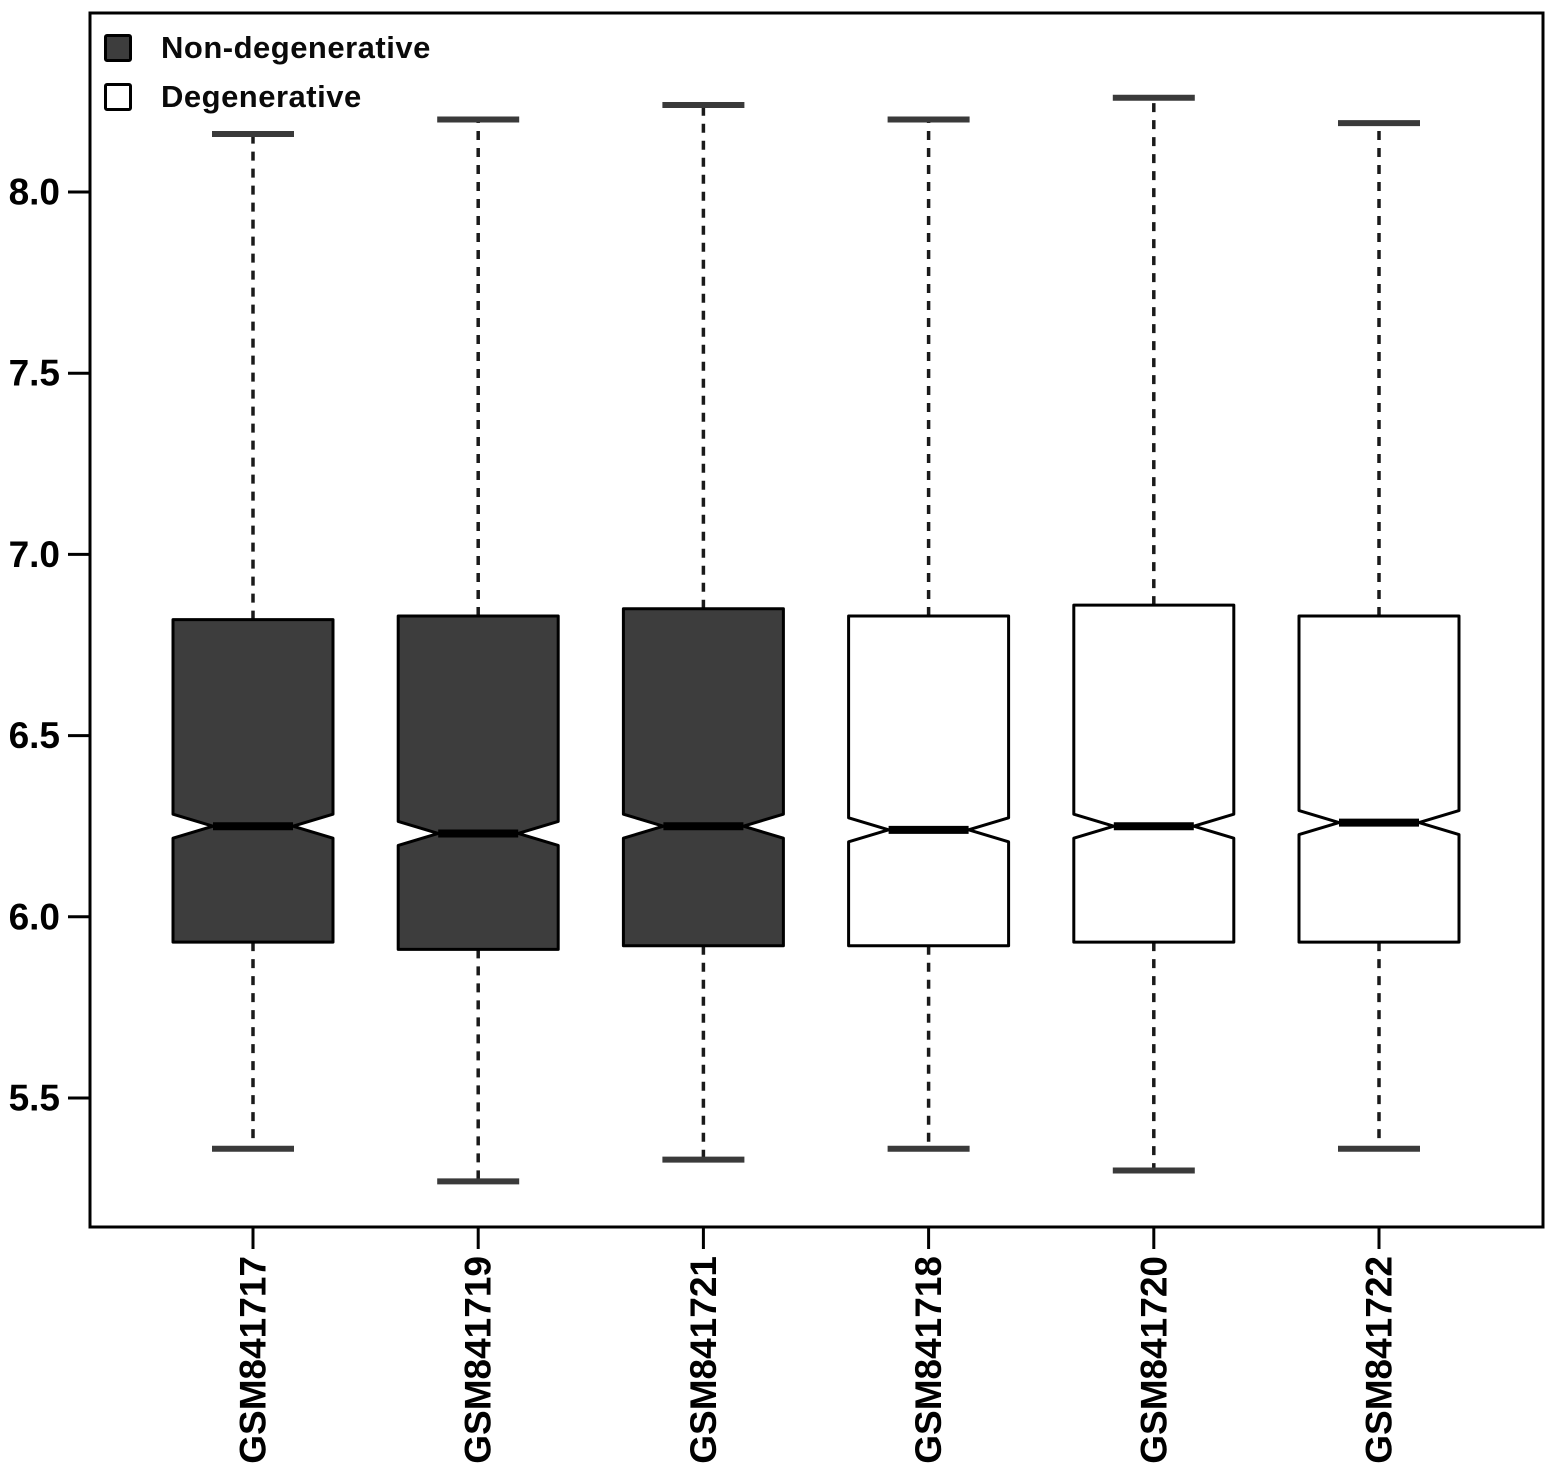 The height and width of the screenshot is (1475, 1559). I want to click on legend-item-degenerative: Degenerative, so click(267, 97).